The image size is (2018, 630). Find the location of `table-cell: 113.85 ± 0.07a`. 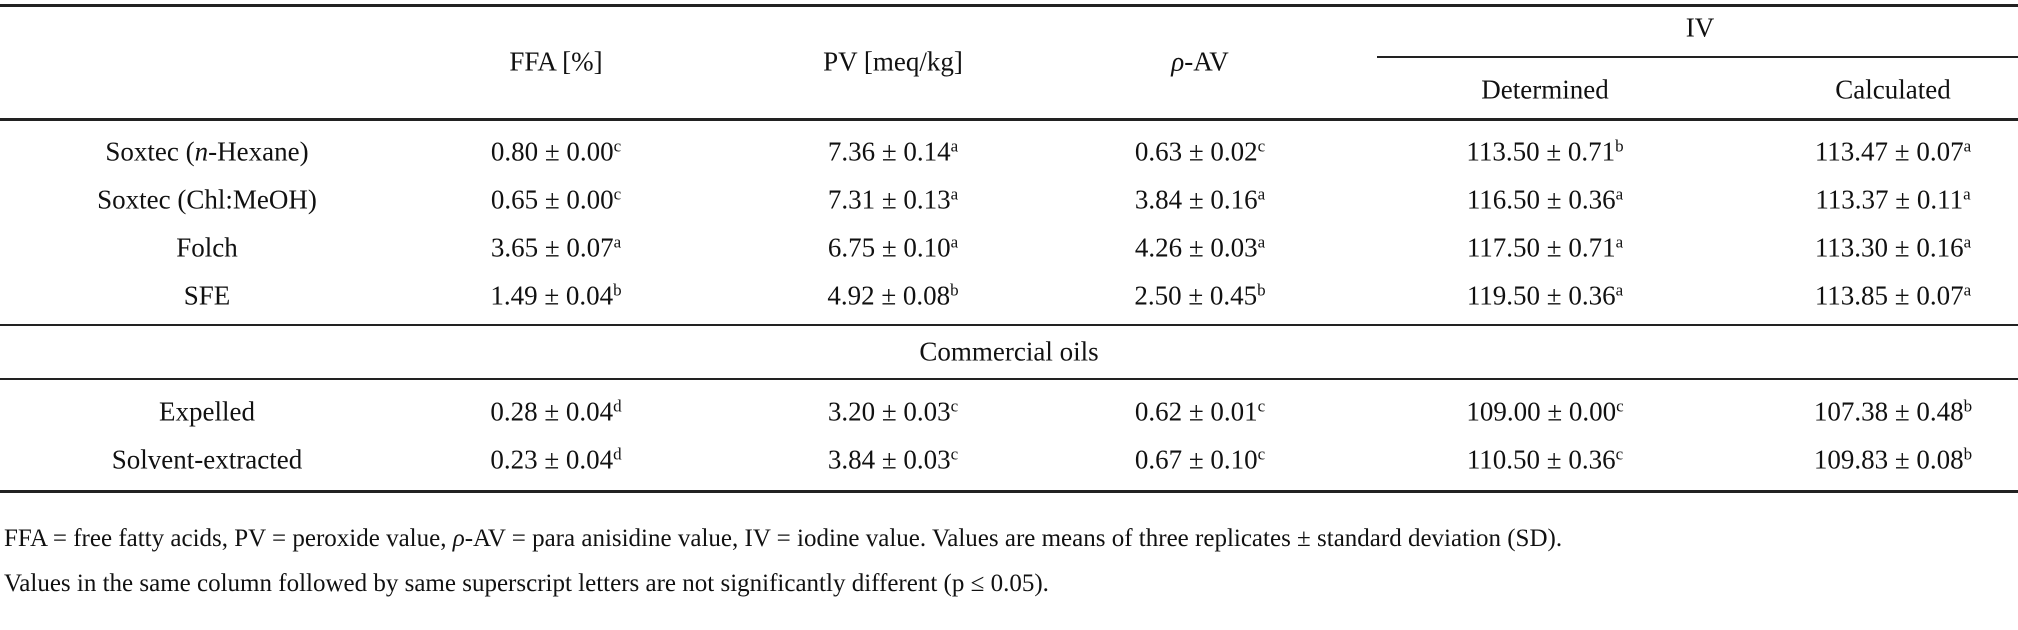

table-cell: 113.85 ± 0.07a is located at coordinates (1893, 296).